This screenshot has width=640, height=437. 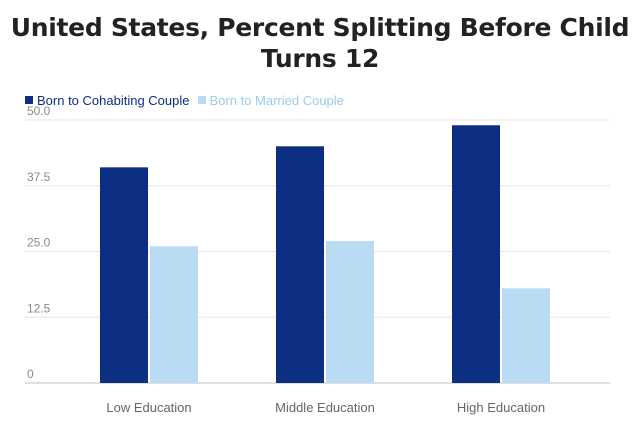 I want to click on y-tick-label: 0, so click(x=30, y=374).